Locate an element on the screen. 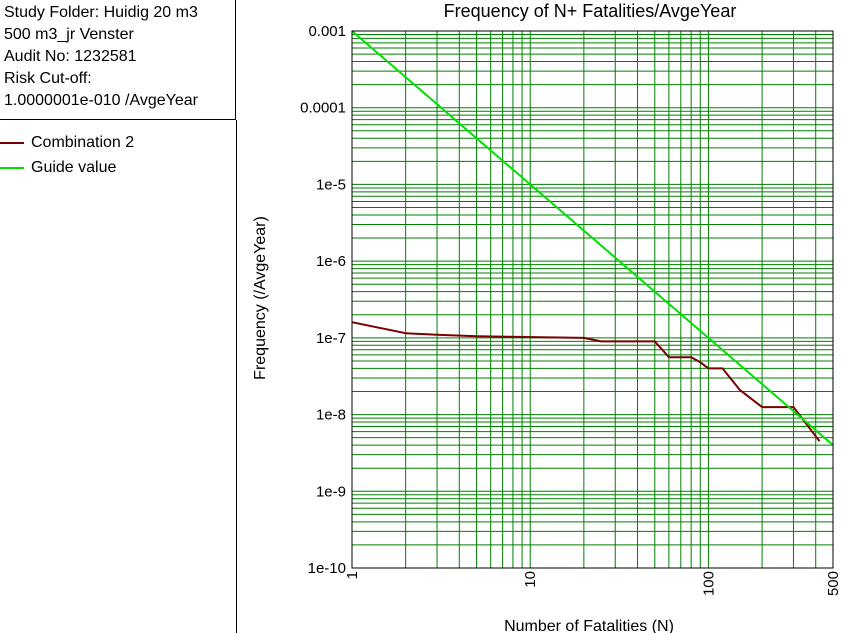  risk-cutoff-label: Risk Cut-off: is located at coordinates (48, 78).